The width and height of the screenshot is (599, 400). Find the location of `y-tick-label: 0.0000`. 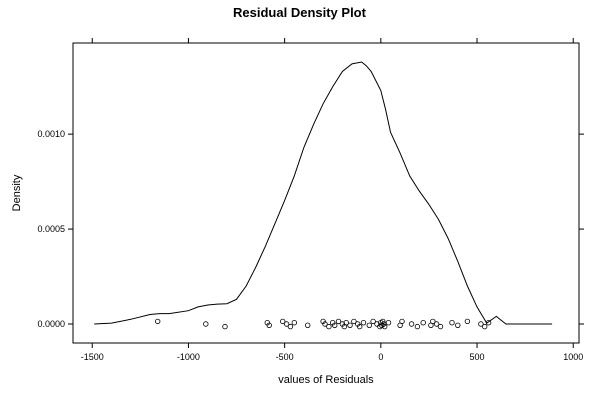

y-tick-label: 0.0000 is located at coordinates (51, 324).